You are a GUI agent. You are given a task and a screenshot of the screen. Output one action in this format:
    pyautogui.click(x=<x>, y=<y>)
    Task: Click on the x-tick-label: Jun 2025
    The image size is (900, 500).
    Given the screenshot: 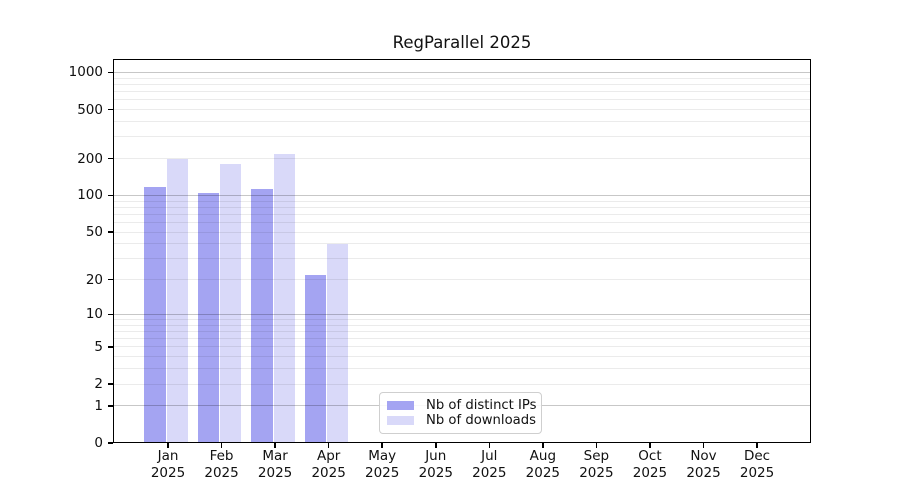 What is the action you would take?
    pyautogui.click(x=436, y=465)
    